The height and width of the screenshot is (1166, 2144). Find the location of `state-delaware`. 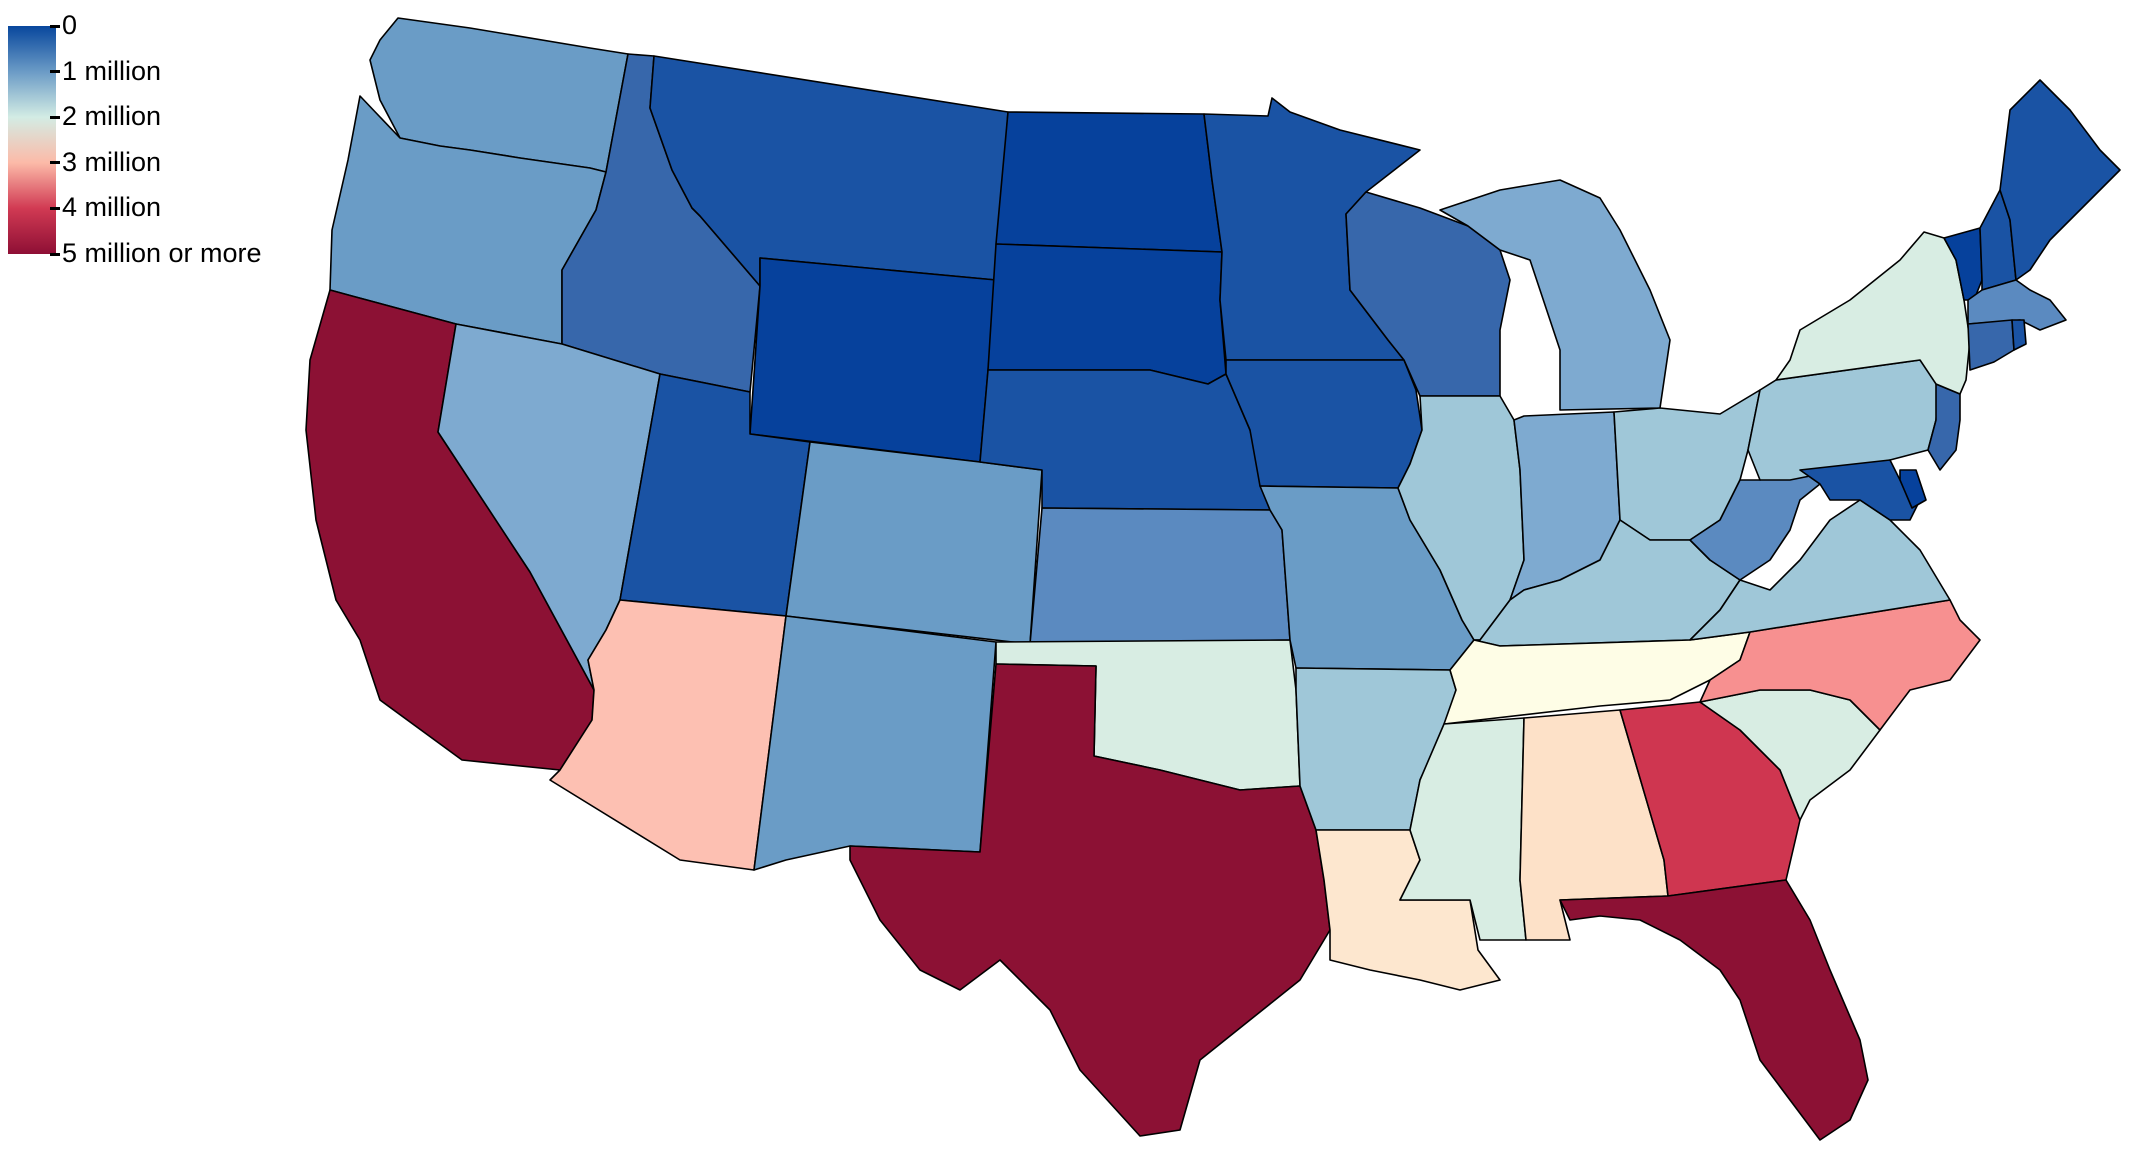

state-delaware is located at coordinates (1913, 489).